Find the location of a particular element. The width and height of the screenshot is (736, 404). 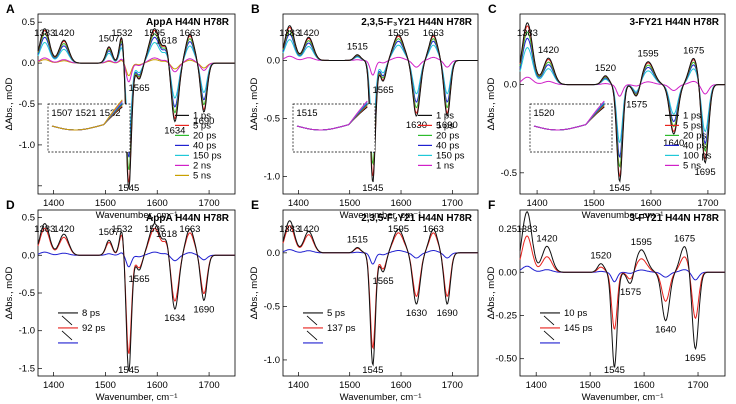

peak-label: 1640 is located at coordinates (673, 143).